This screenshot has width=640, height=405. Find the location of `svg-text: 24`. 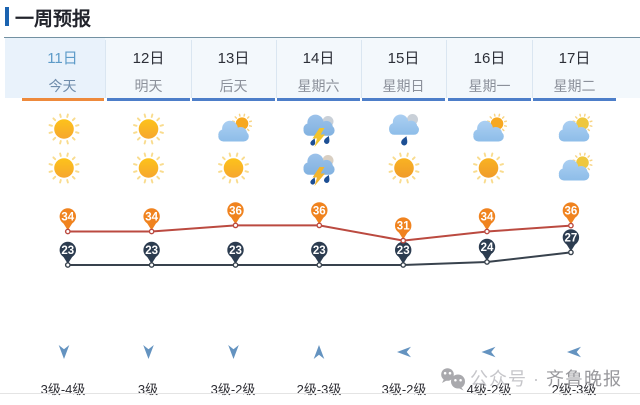

svg-text: 24 is located at coordinates (487, 248).